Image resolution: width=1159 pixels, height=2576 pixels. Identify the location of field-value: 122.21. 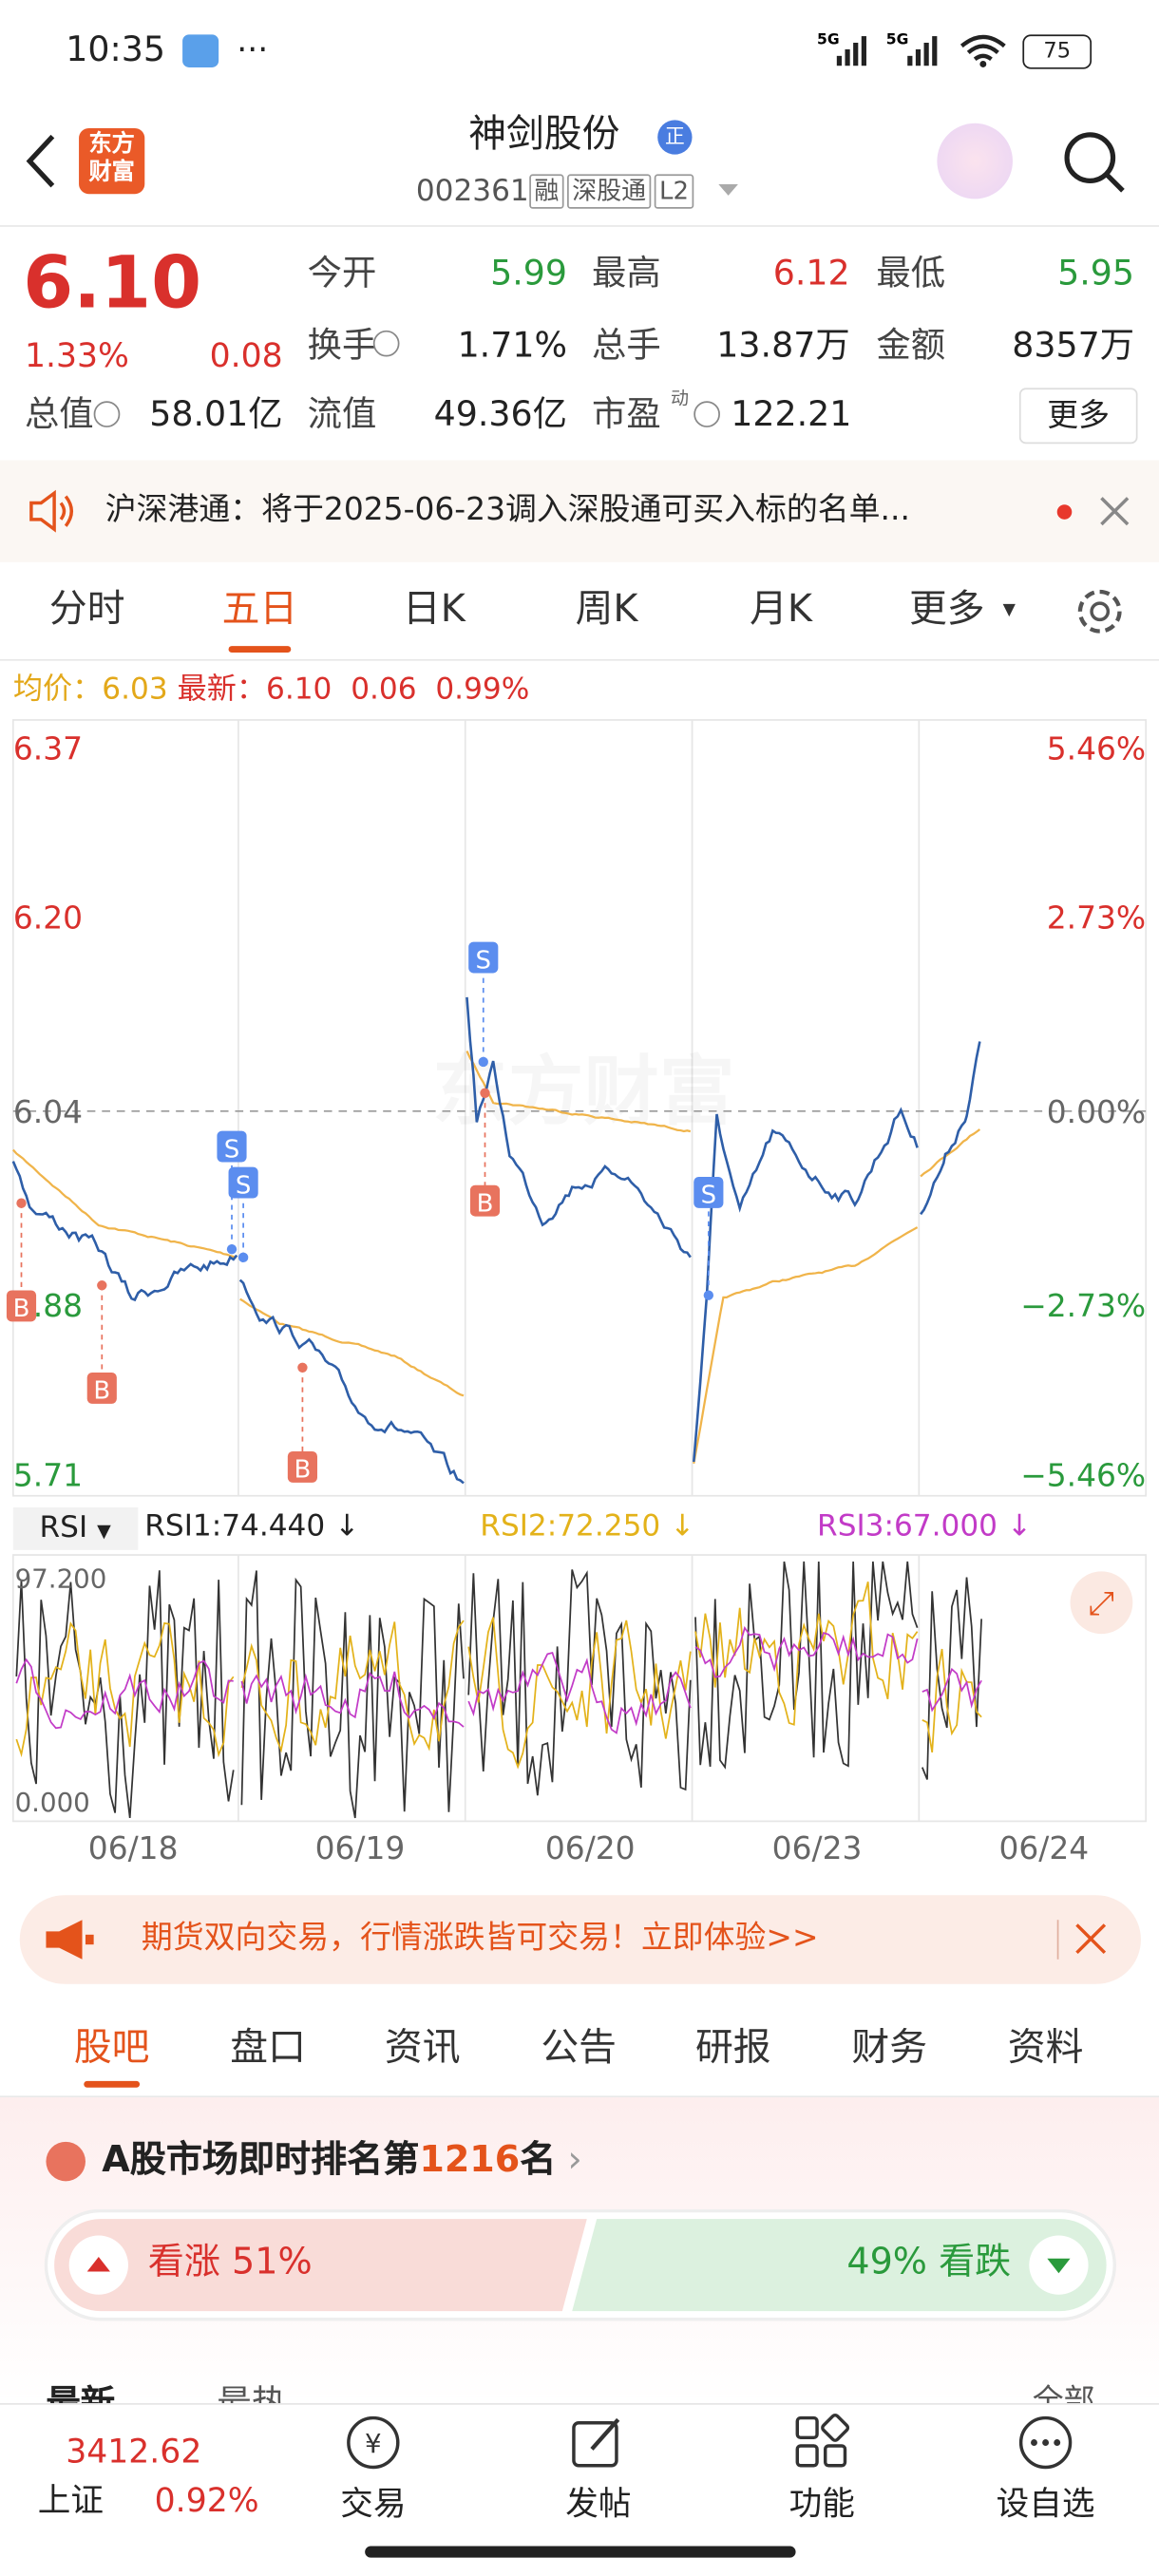
(791, 414).